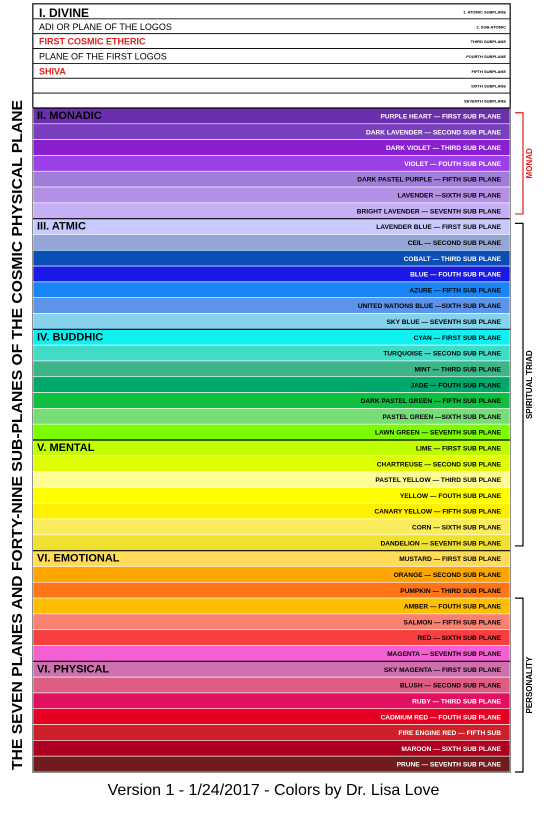  I want to click on plane-title-atmic: III. ATMIC, so click(61, 227).